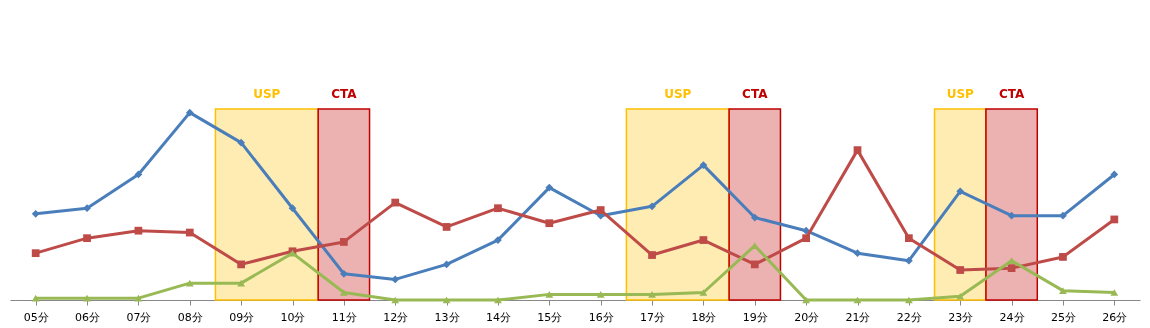  I want to click on x-tick-label: 18分, so click(704, 317).